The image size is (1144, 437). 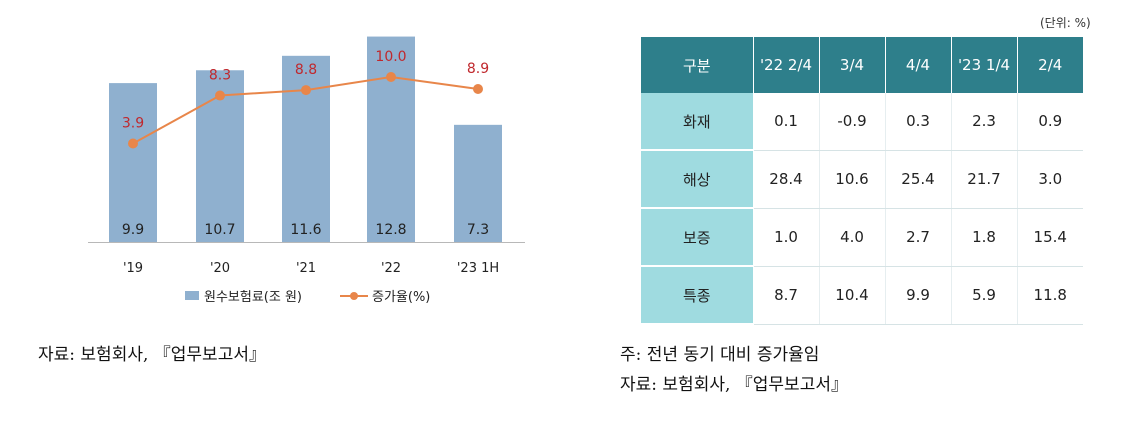 I want to click on table-header-row: 구분 '22 2/4 3/4 4/4 '23 1/4 2/4, so click(x=862, y=65).